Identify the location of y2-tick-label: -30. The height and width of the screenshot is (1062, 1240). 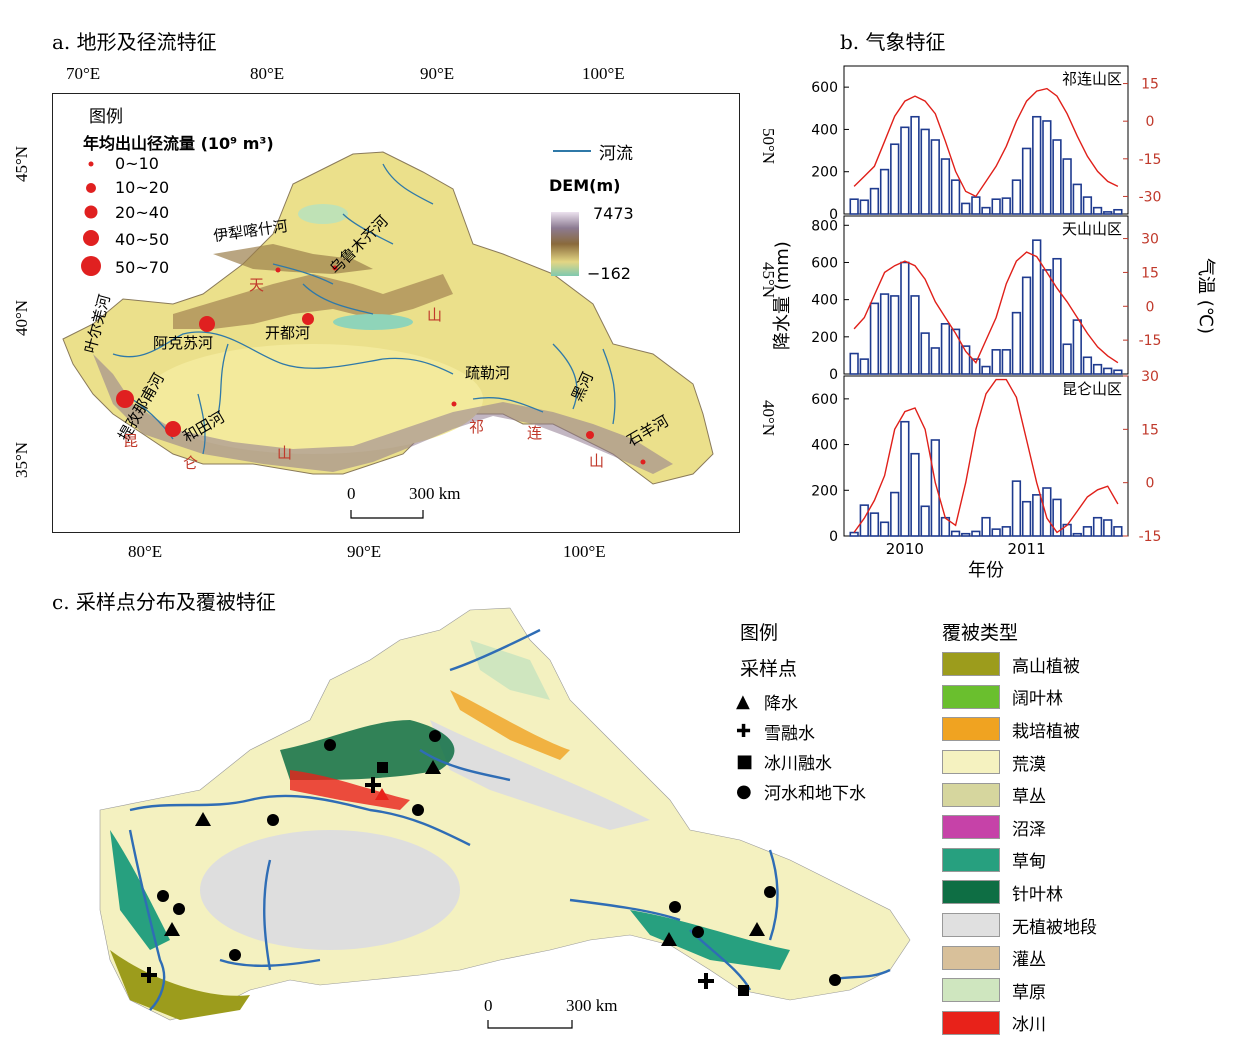
(1150, 197).